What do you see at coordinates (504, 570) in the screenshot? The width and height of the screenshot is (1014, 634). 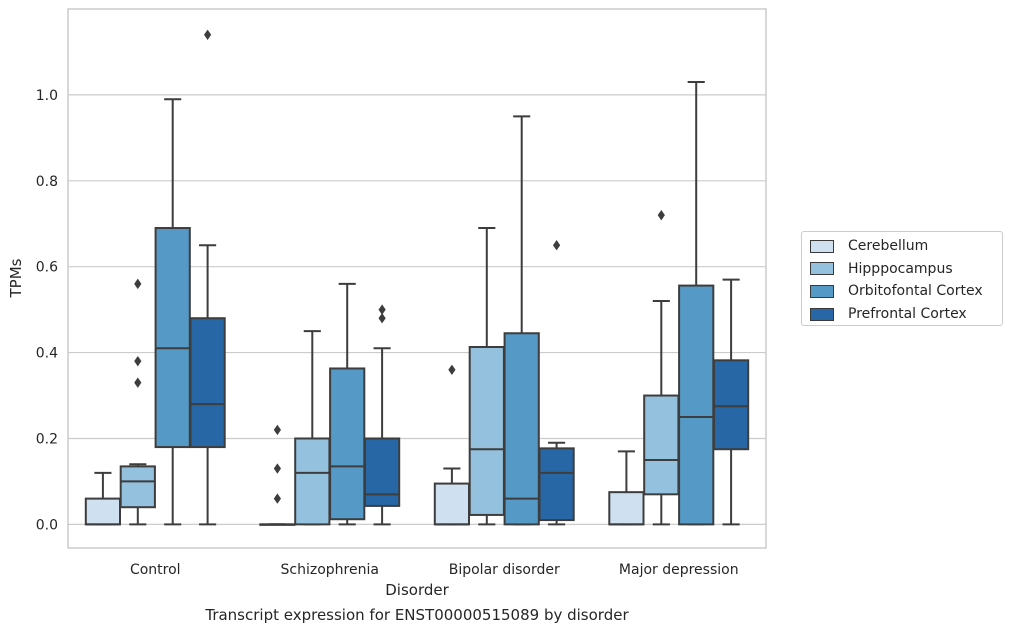 I see `x-tick-label: Bipolar disorder` at bounding box center [504, 570].